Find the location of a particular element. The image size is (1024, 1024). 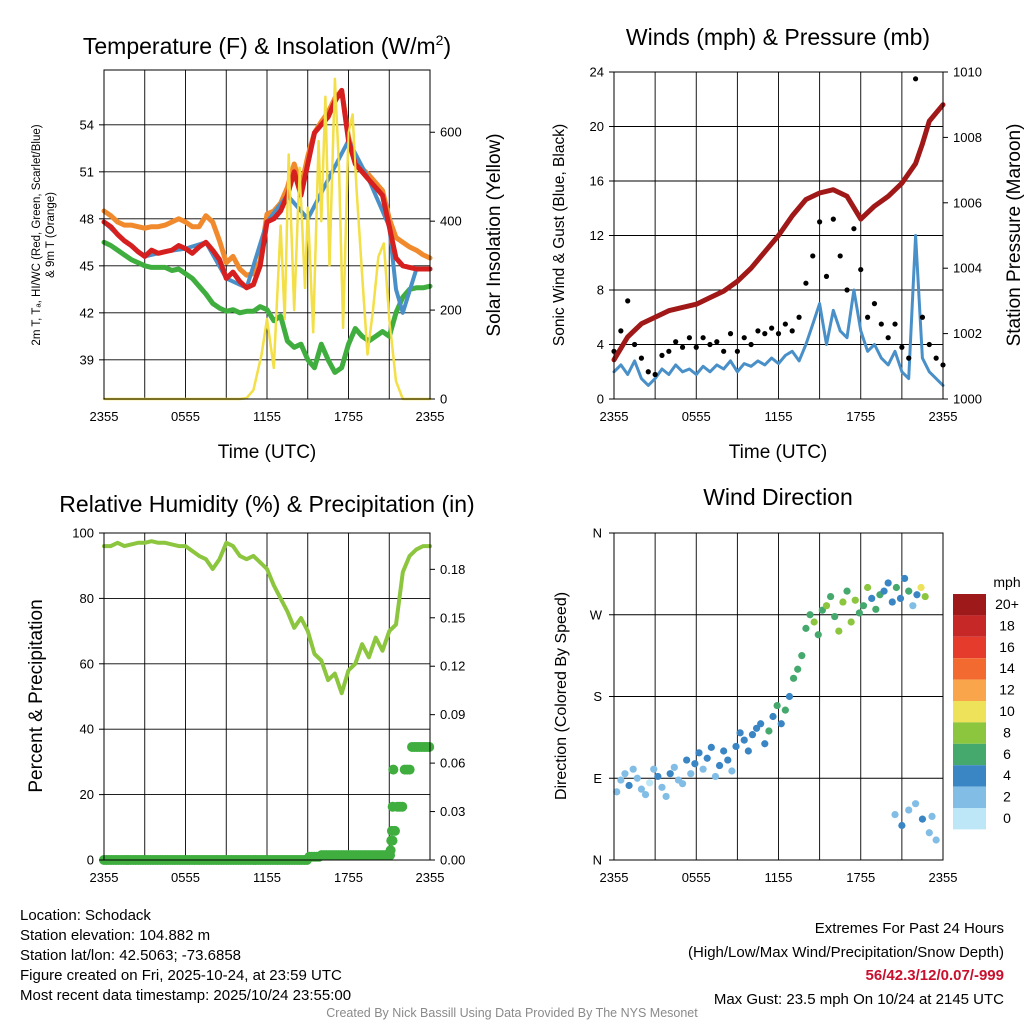

y2-tick-label: 0.18 is located at coordinates (452, 569).